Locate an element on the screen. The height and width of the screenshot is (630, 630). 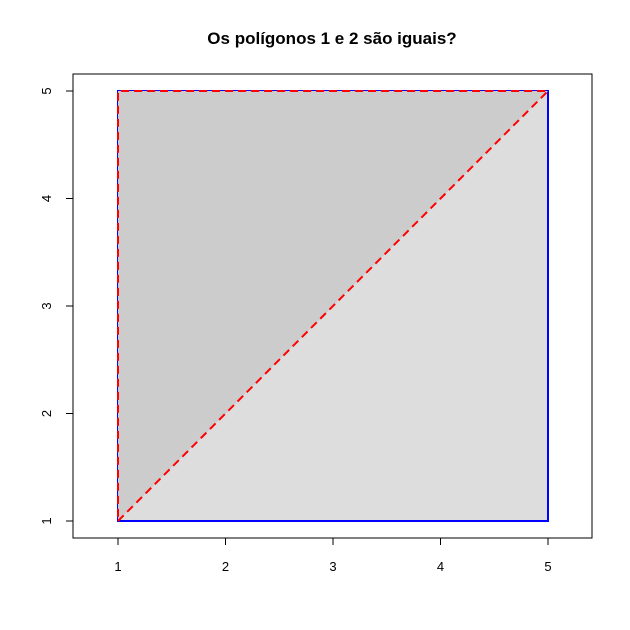
y-tick-label: 5 is located at coordinates (46, 90).